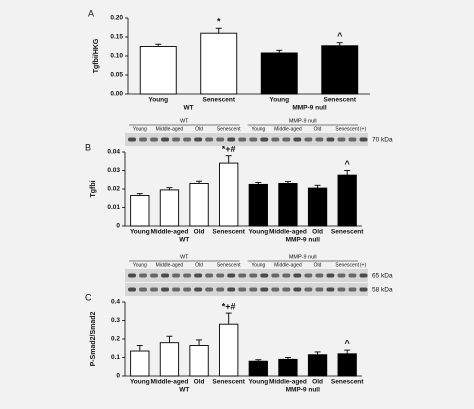  Describe the element at coordinates (115, 357) in the screenshot. I see `y-tick-label: 0.1` at that location.